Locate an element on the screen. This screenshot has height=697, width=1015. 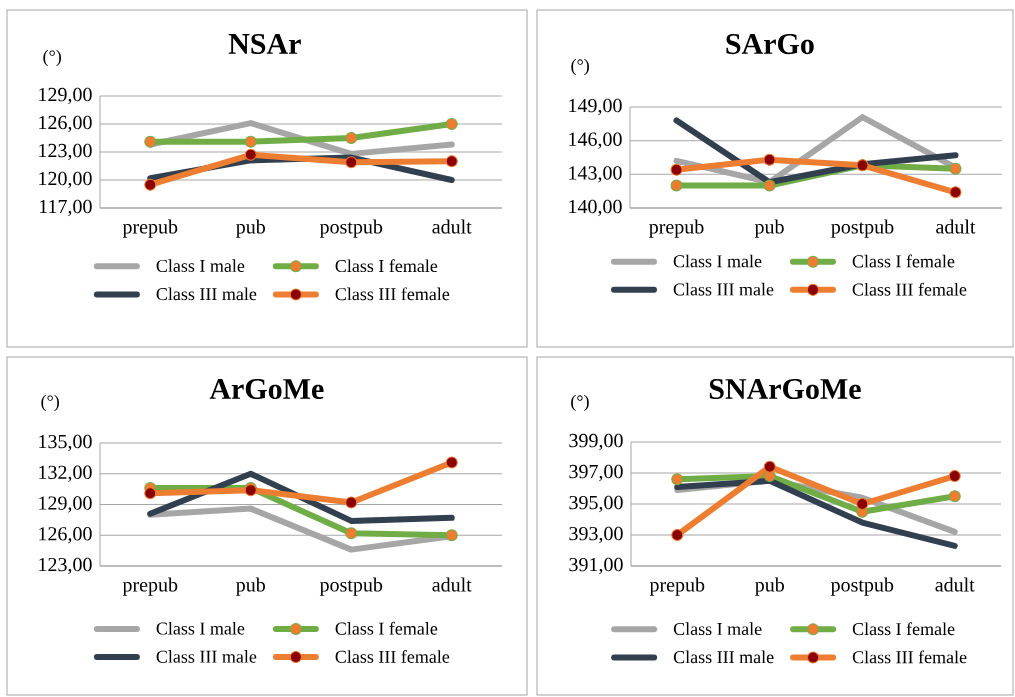
y-tick-label: 149,00 is located at coordinates (595, 107).